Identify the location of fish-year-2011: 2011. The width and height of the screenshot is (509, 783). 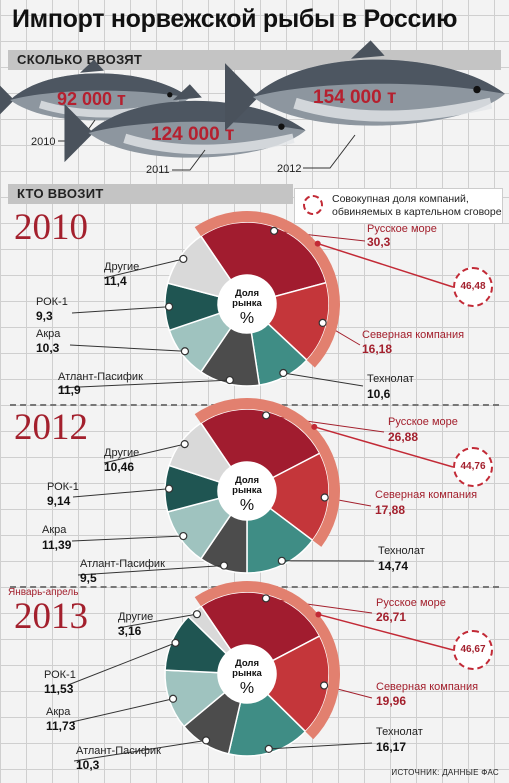
(158, 170).